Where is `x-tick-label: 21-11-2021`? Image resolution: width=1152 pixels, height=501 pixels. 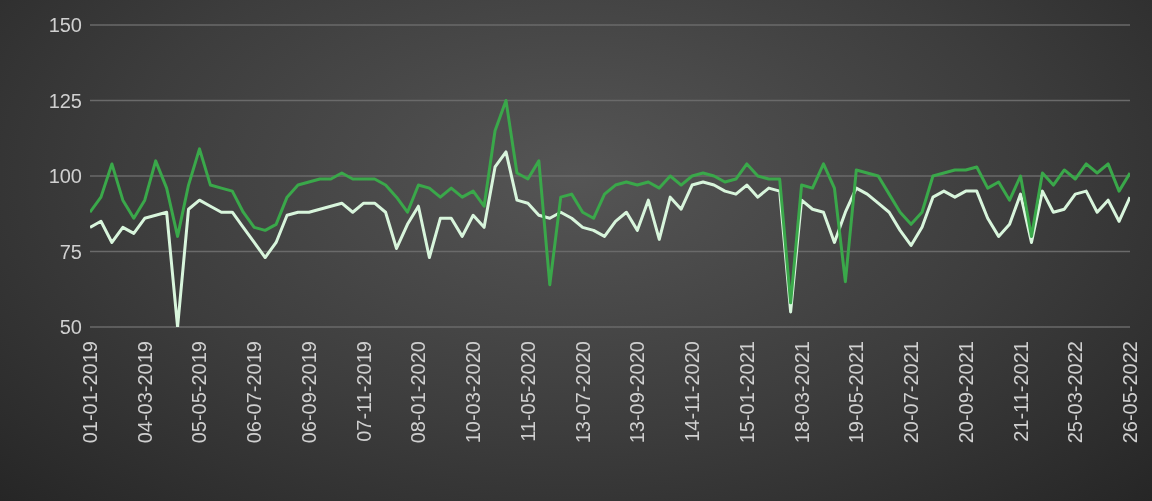 x-tick-label: 21-11-2021 is located at coordinates (1020, 391).